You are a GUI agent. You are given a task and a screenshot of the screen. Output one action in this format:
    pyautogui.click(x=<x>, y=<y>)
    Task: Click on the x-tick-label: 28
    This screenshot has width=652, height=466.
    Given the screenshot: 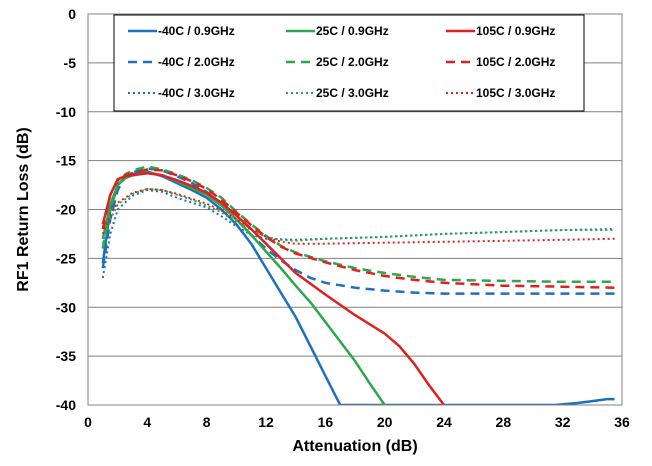 What is the action you would take?
    pyautogui.click(x=504, y=422)
    